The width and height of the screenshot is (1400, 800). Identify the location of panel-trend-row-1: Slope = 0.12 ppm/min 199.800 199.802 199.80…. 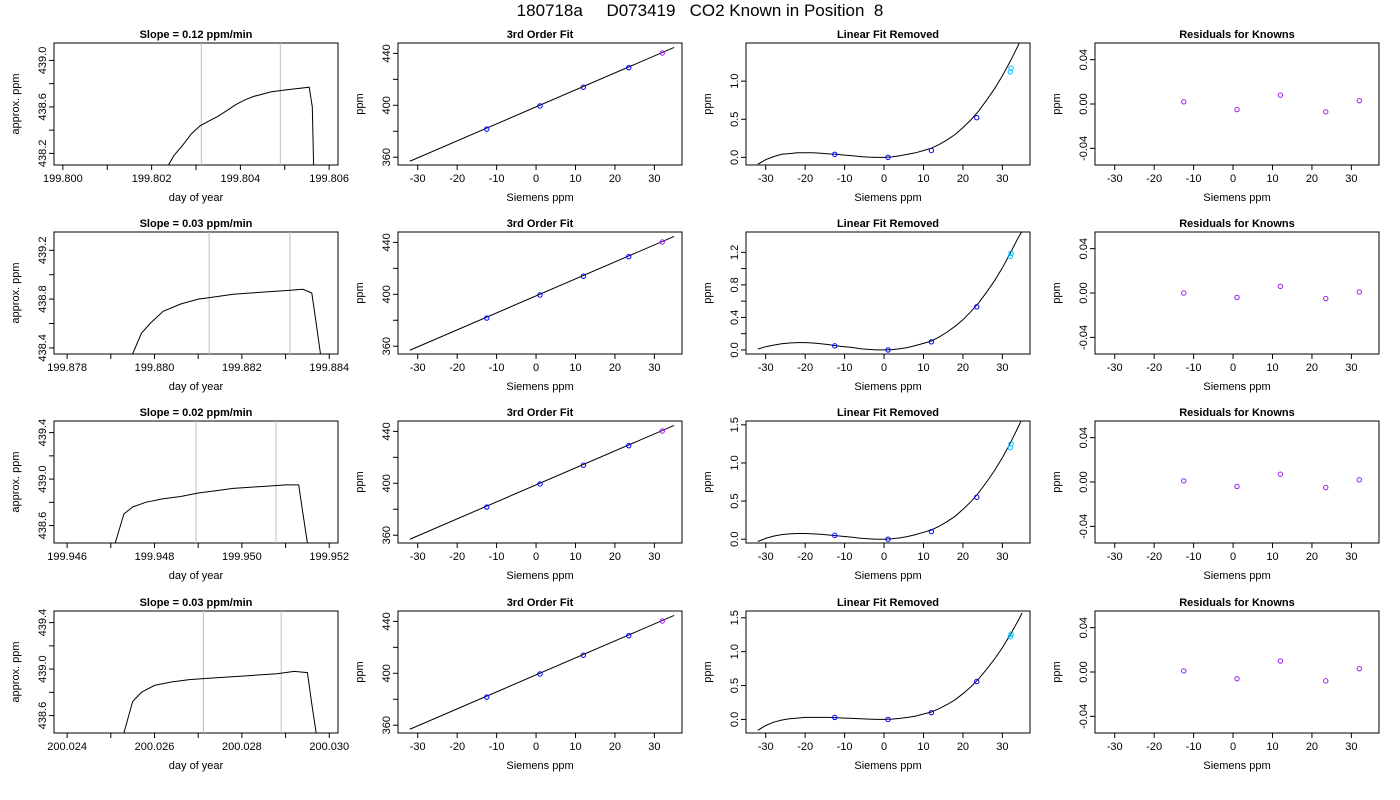
(179, 116).